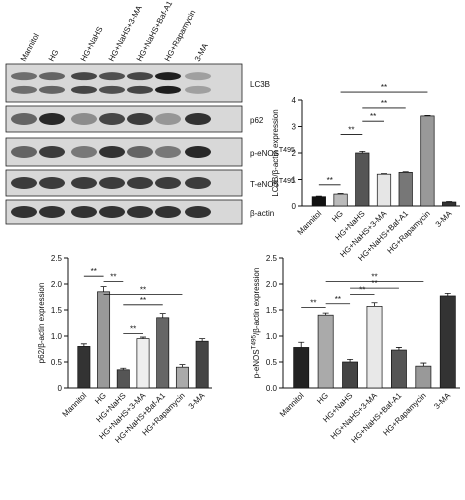 The image size is (465, 500). What do you see at coordinates (272, 183) in the screenshot?
I see `row-label: T-eNOST495` at bounding box center [272, 183].